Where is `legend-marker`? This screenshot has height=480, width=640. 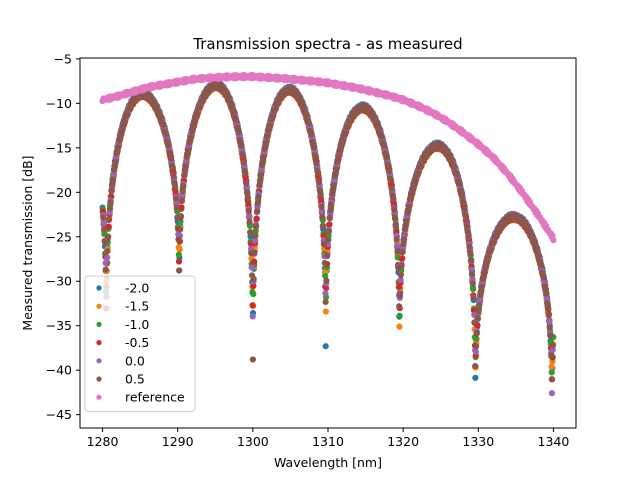 legend-marker is located at coordinates (99, 361).